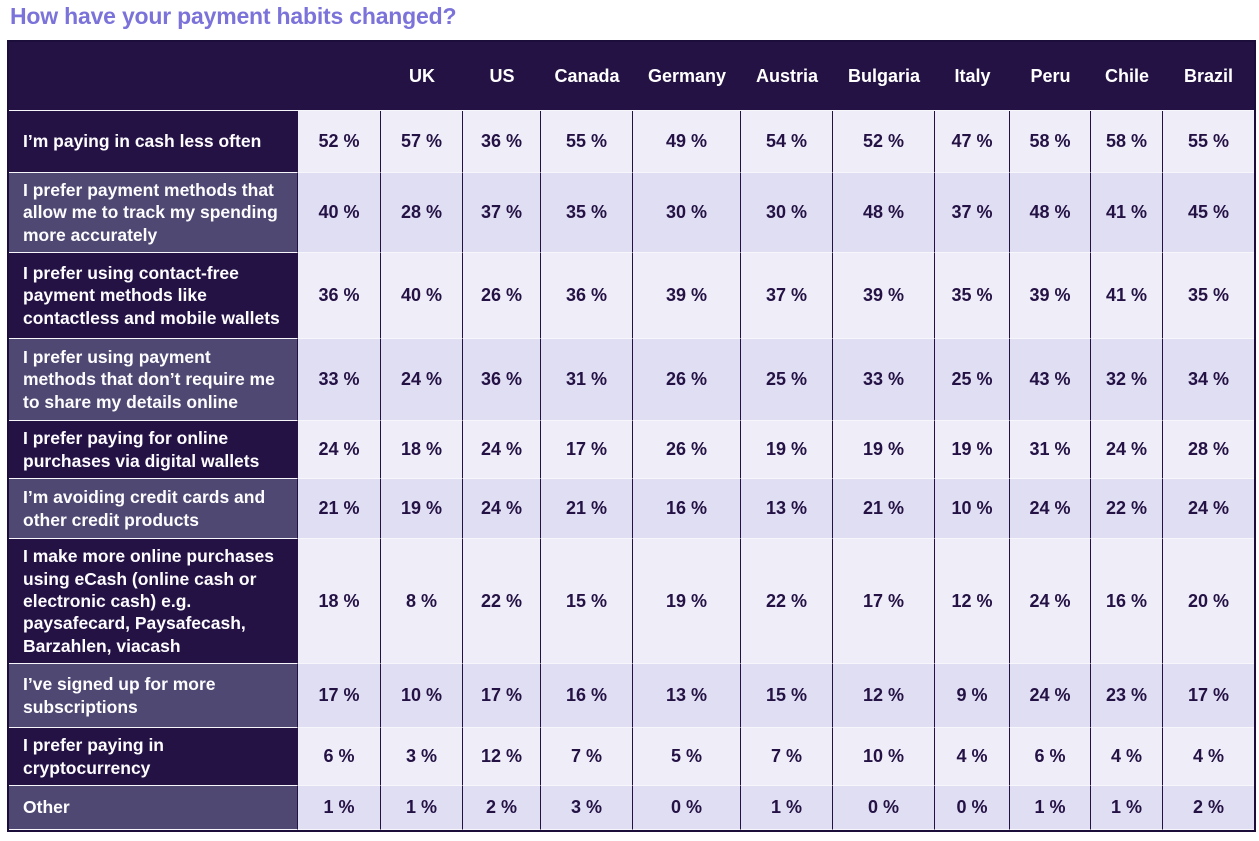 The image size is (1259, 841). I want to click on column-header-brazil: Brazil, so click(1208, 76).